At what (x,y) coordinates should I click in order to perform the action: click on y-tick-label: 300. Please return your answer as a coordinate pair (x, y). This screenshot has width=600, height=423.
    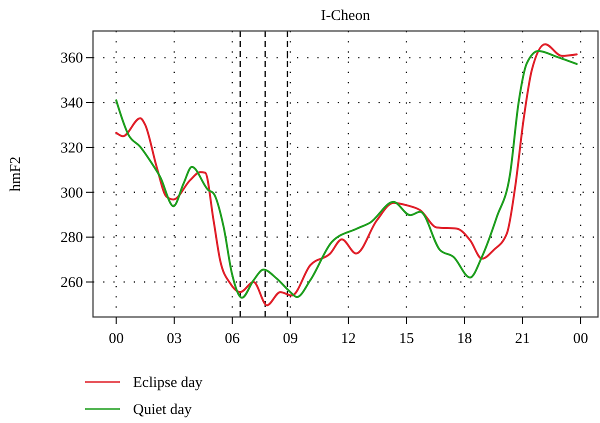
    Looking at the image, I should click on (71, 193).